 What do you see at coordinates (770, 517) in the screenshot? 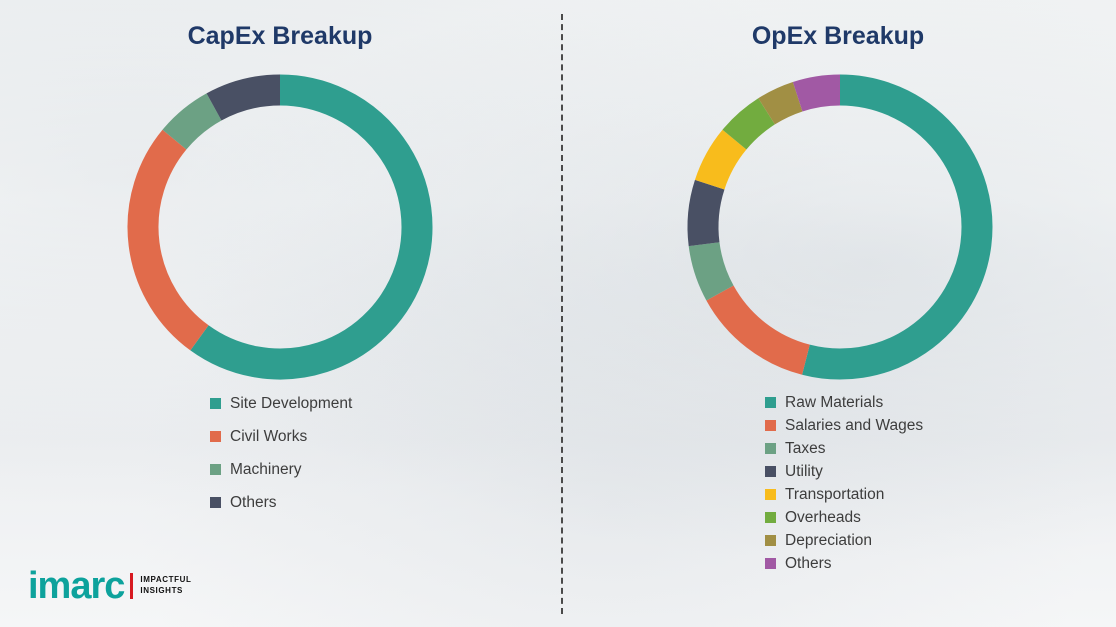
I see `legend-swatch-overheads` at bounding box center [770, 517].